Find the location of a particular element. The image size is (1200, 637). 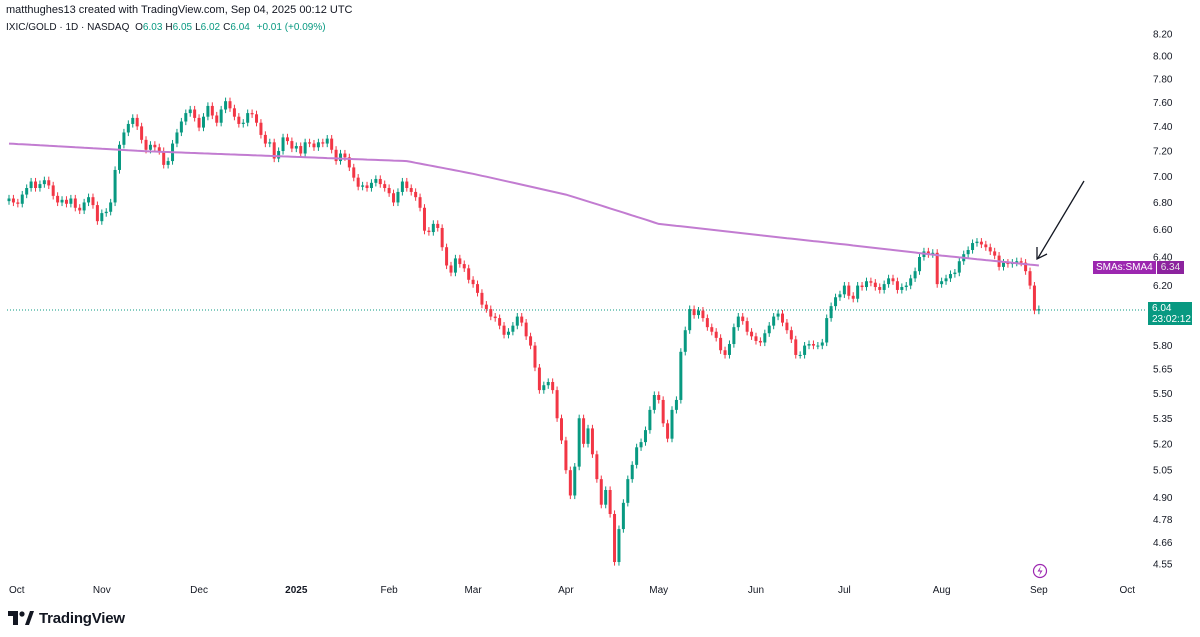

time-tick-label: Nov is located at coordinates (102, 590).